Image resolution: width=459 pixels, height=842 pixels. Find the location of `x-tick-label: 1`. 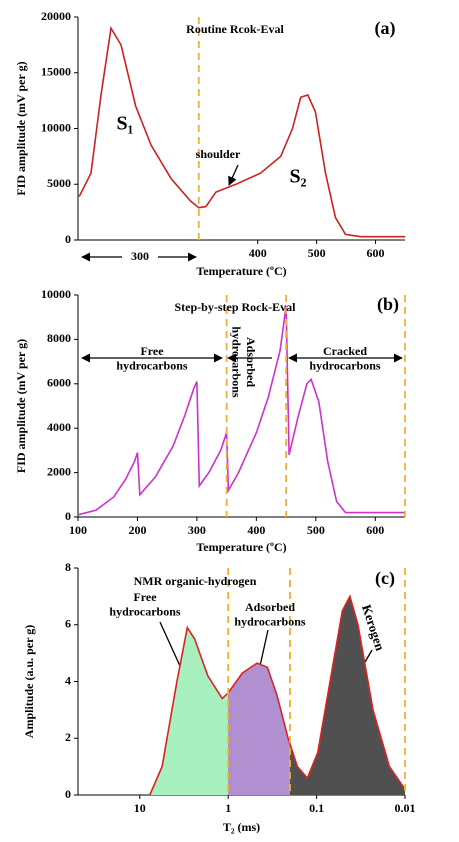

x-tick-label: 1 is located at coordinates (228, 808).